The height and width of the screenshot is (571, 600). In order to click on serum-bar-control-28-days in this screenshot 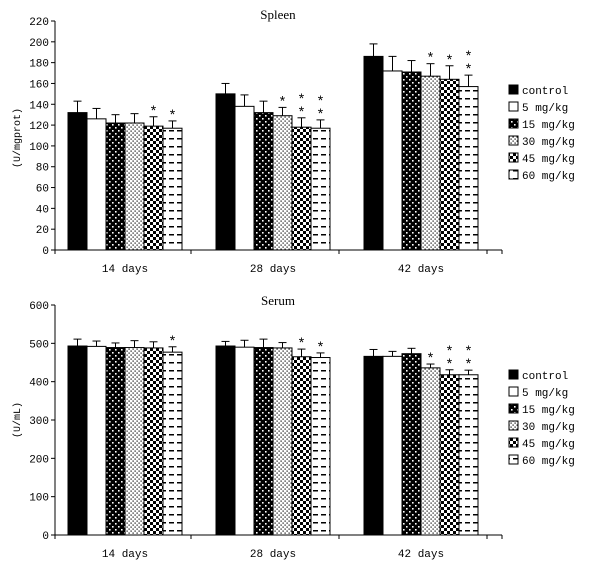, I will do `click(225, 440)`.